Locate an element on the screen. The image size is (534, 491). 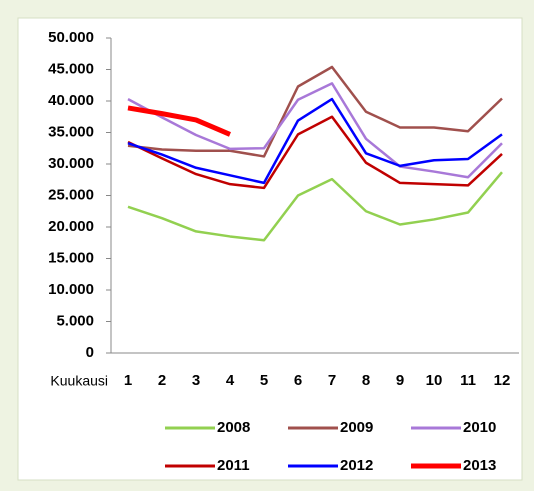
x-tick-label: 12 is located at coordinates (502, 380).